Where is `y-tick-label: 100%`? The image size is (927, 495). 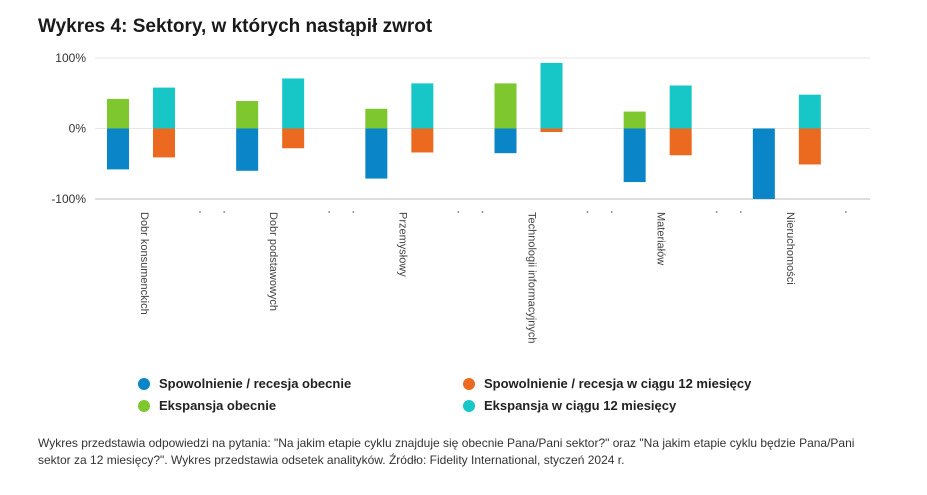 y-tick-label: 100% is located at coordinates (70, 58).